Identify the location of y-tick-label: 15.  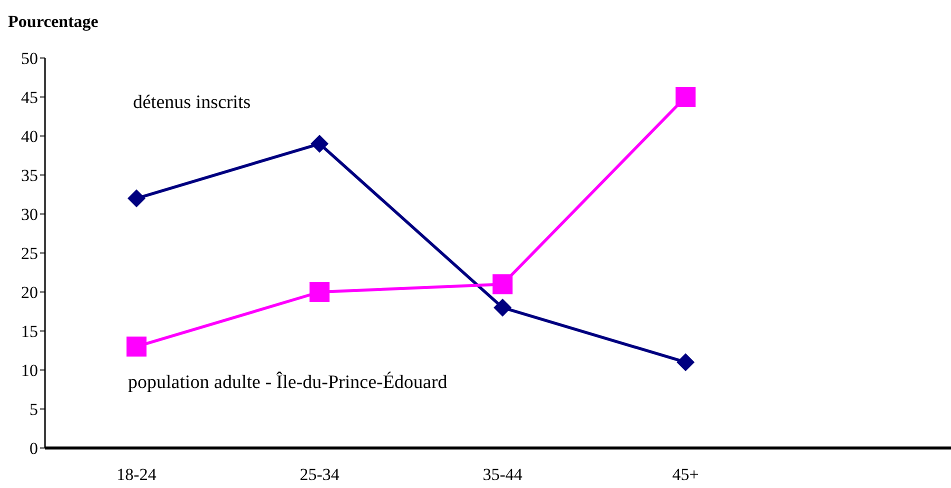
(29, 332).